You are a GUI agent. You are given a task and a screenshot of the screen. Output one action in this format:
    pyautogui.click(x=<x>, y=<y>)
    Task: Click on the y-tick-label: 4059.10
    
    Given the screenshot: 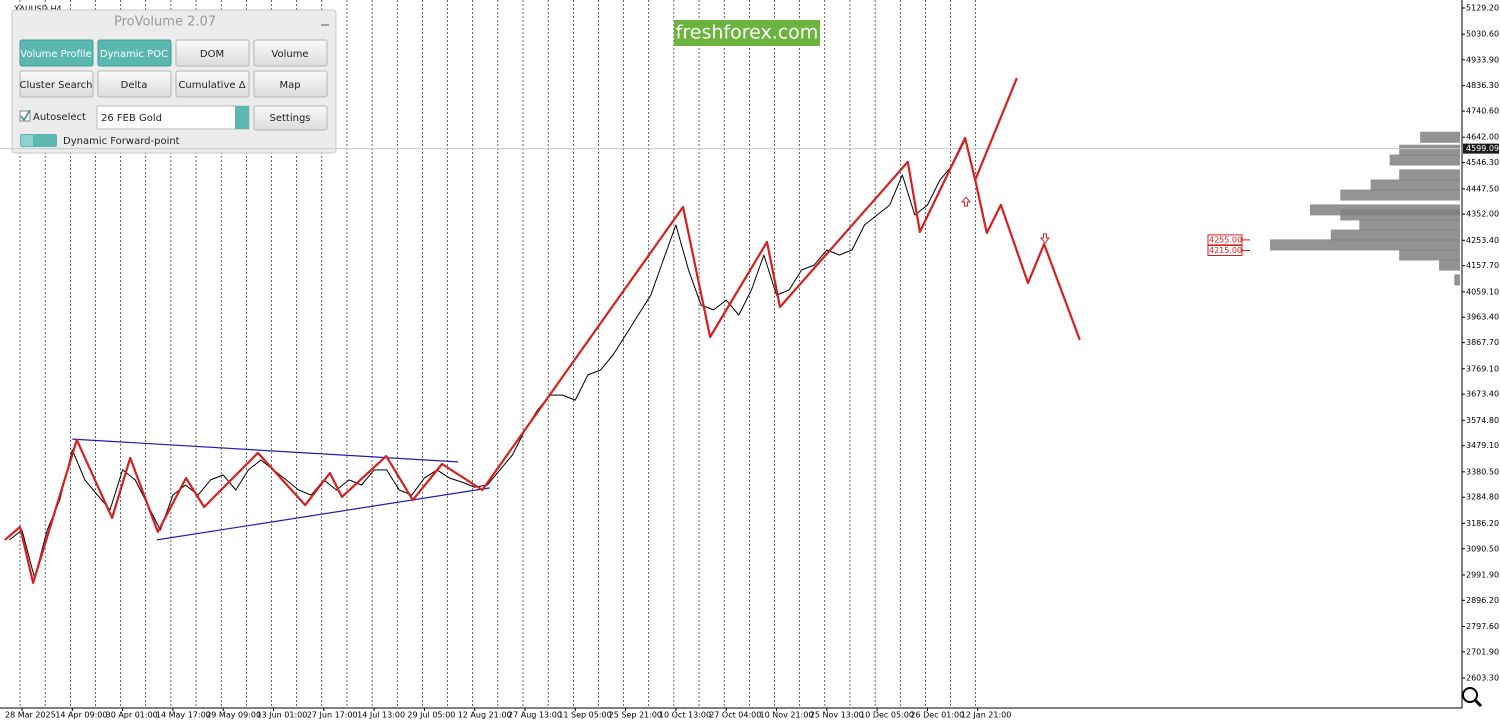 What is the action you would take?
    pyautogui.click(x=1482, y=291)
    